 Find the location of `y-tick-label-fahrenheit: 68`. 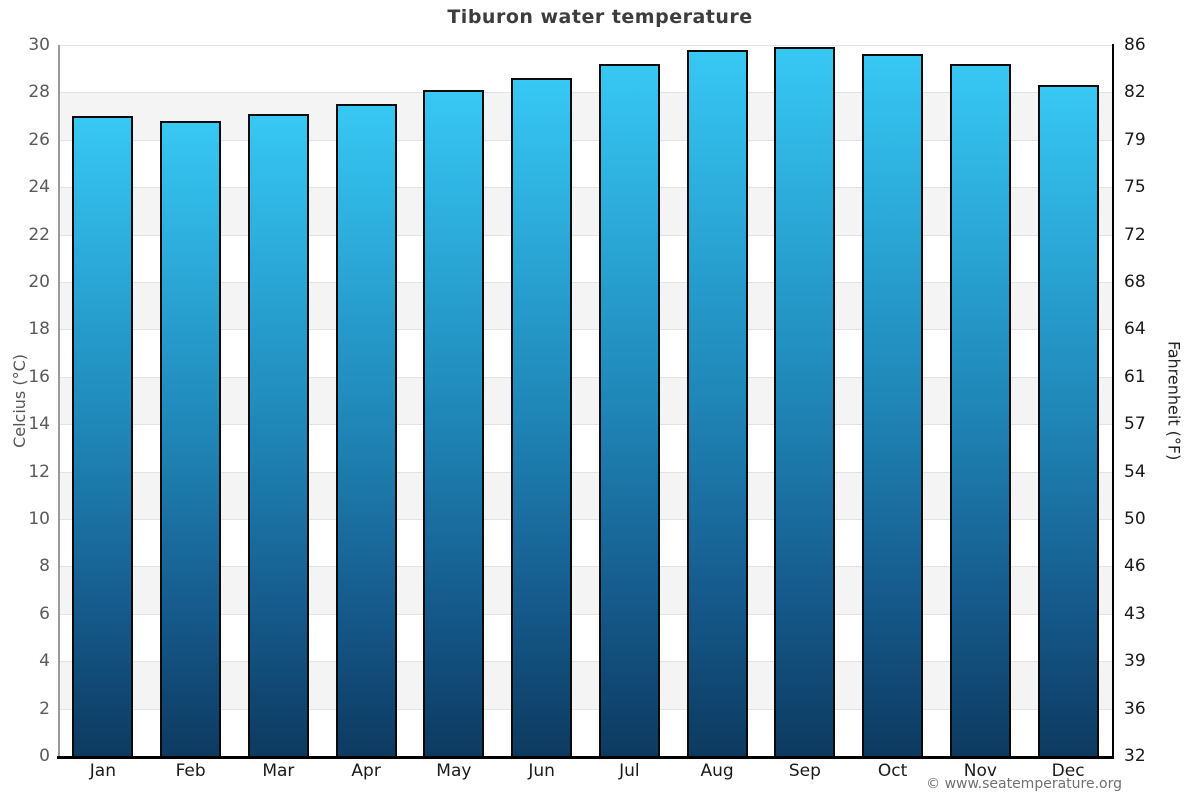

y-tick-label-fahrenheit: 68 is located at coordinates (1135, 282).